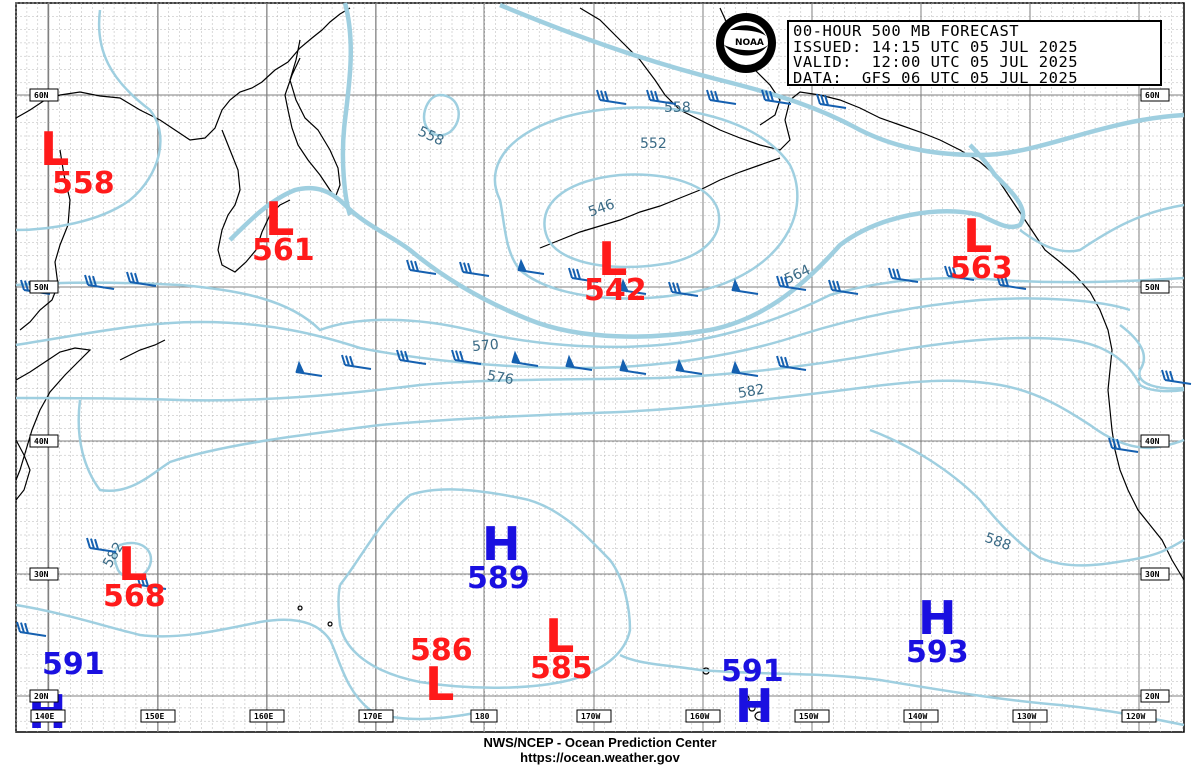 Image resolution: width=1200 pixels, height=765 pixels. I want to click on lat-label-left: 60N 50N 40N 30N 20N, so click(44, 395).